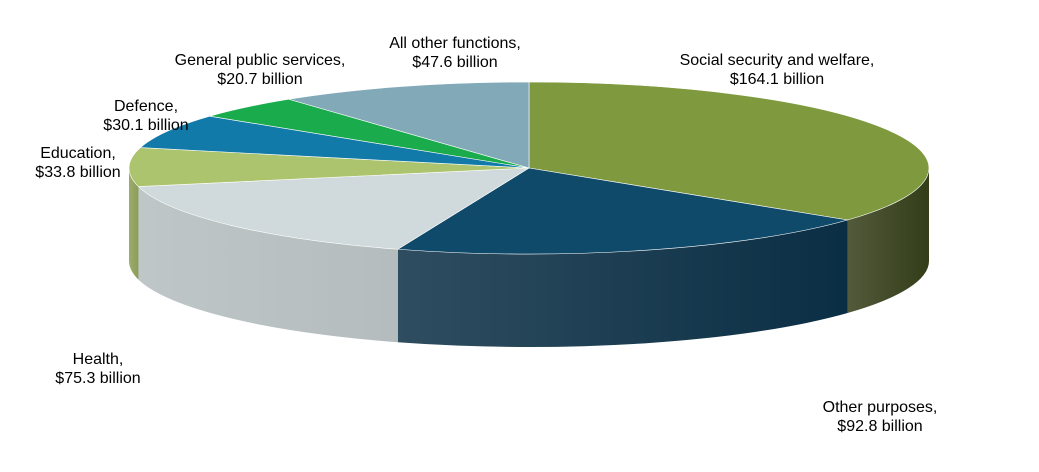 This screenshot has height=472, width=1039. Describe the element at coordinates (260, 70) in the screenshot. I see `label-general-public-services: General public services, $20.7 billion` at that location.